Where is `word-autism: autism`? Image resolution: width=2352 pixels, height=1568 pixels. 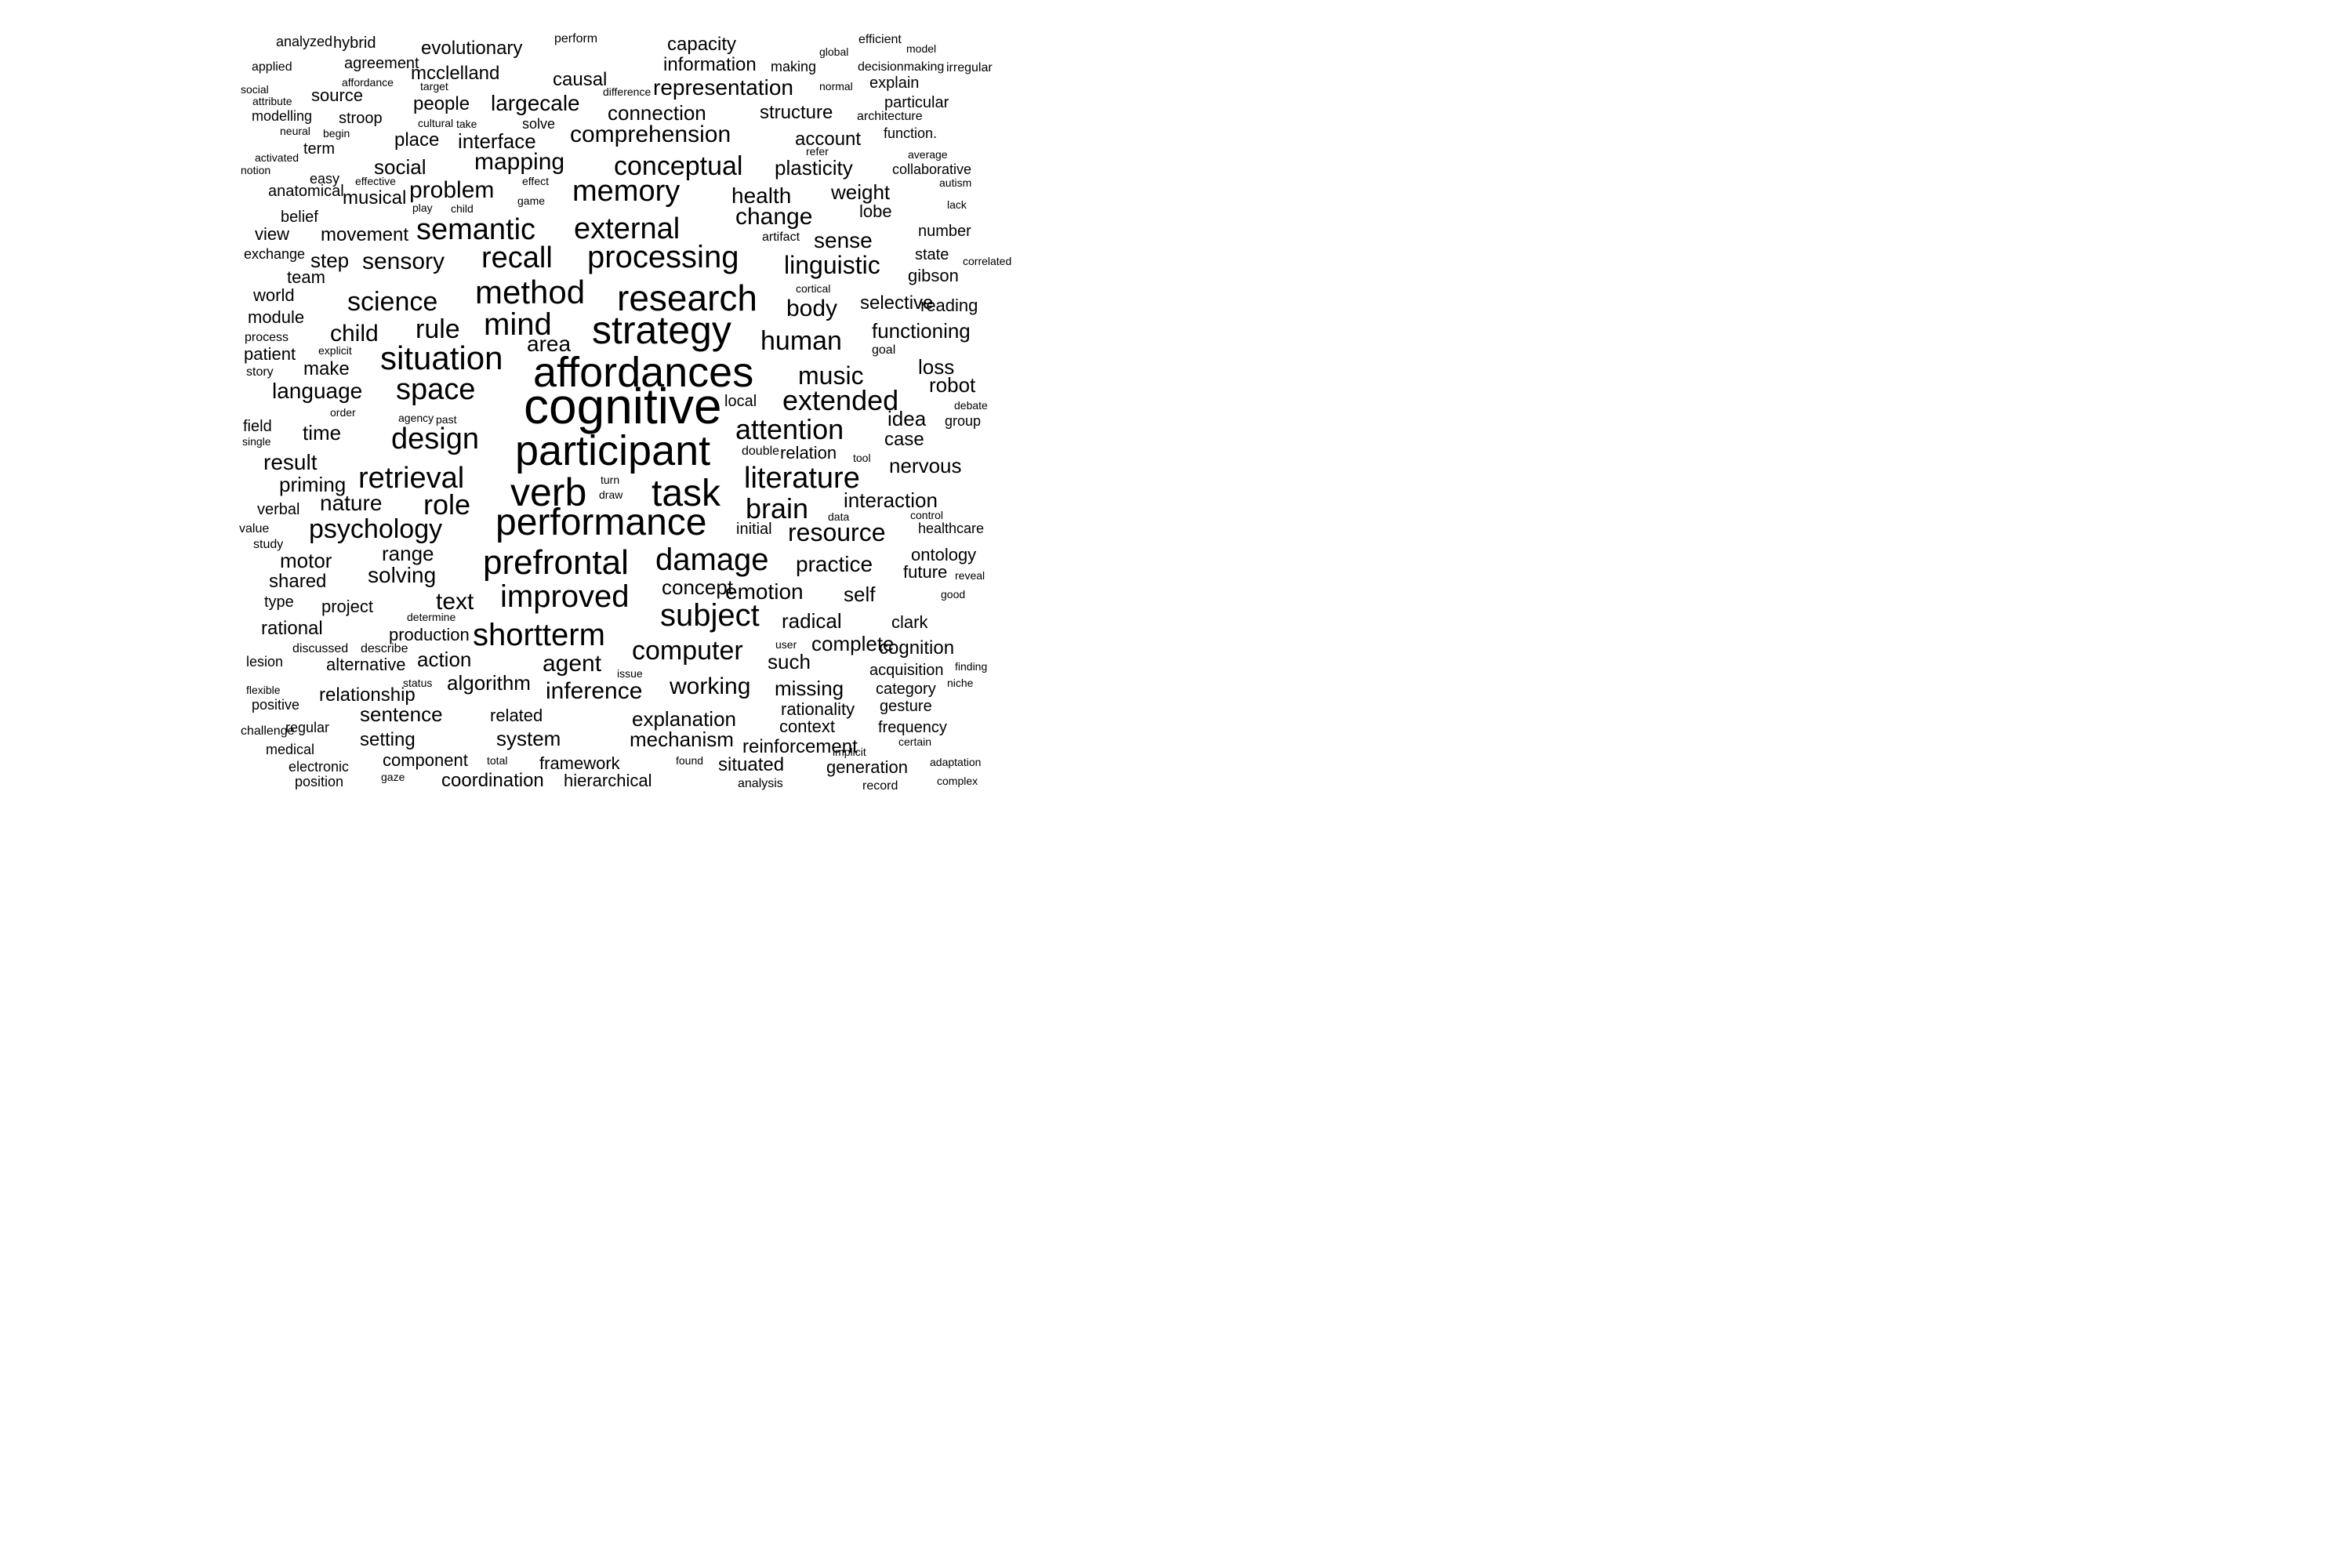 word-autism: autism is located at coordinates (955, 182).